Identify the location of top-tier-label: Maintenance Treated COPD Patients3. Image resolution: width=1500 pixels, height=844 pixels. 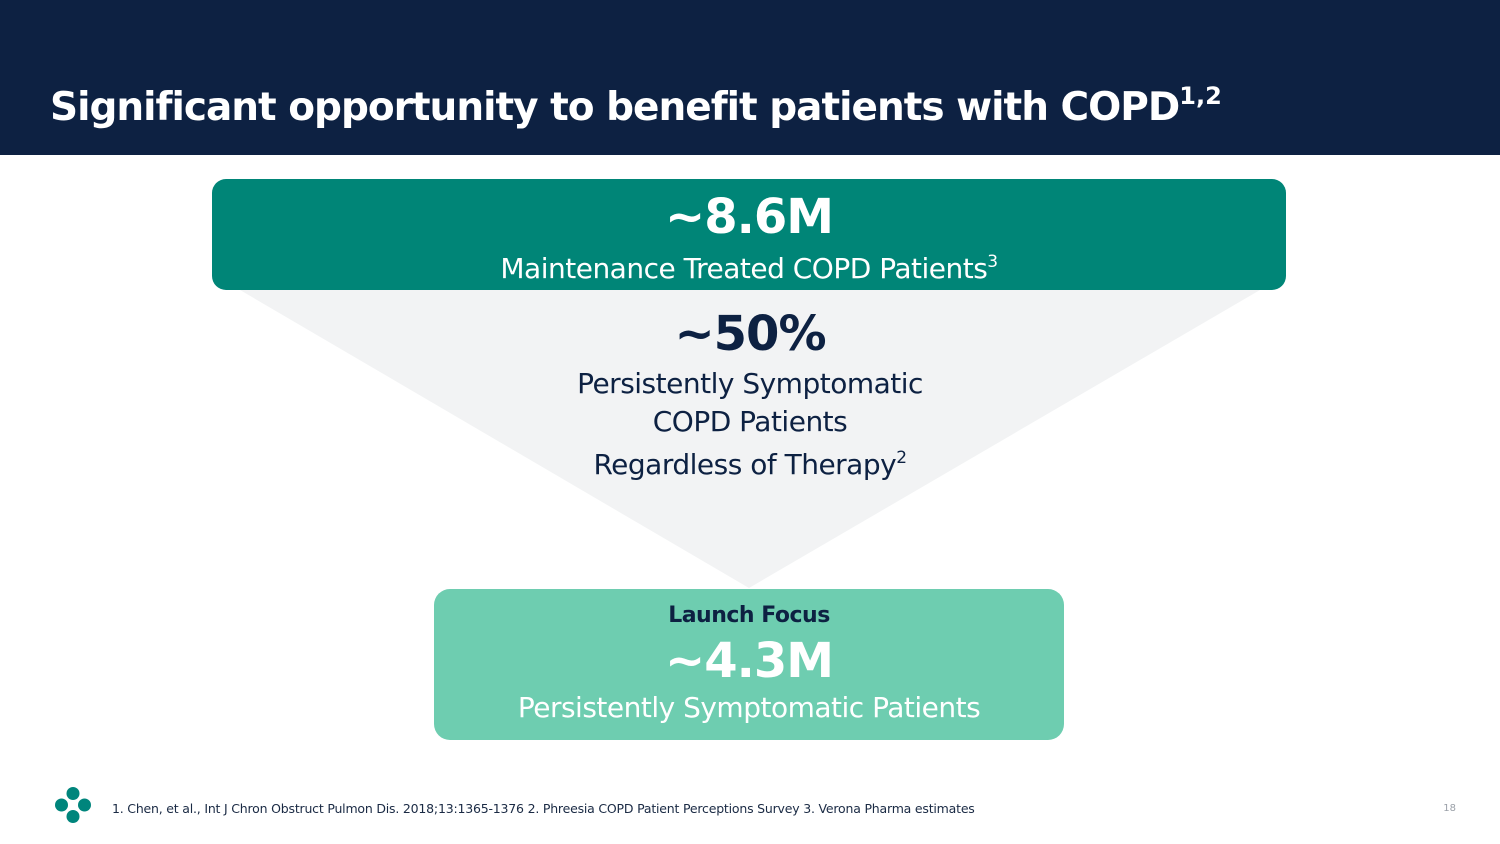
(749, 265).